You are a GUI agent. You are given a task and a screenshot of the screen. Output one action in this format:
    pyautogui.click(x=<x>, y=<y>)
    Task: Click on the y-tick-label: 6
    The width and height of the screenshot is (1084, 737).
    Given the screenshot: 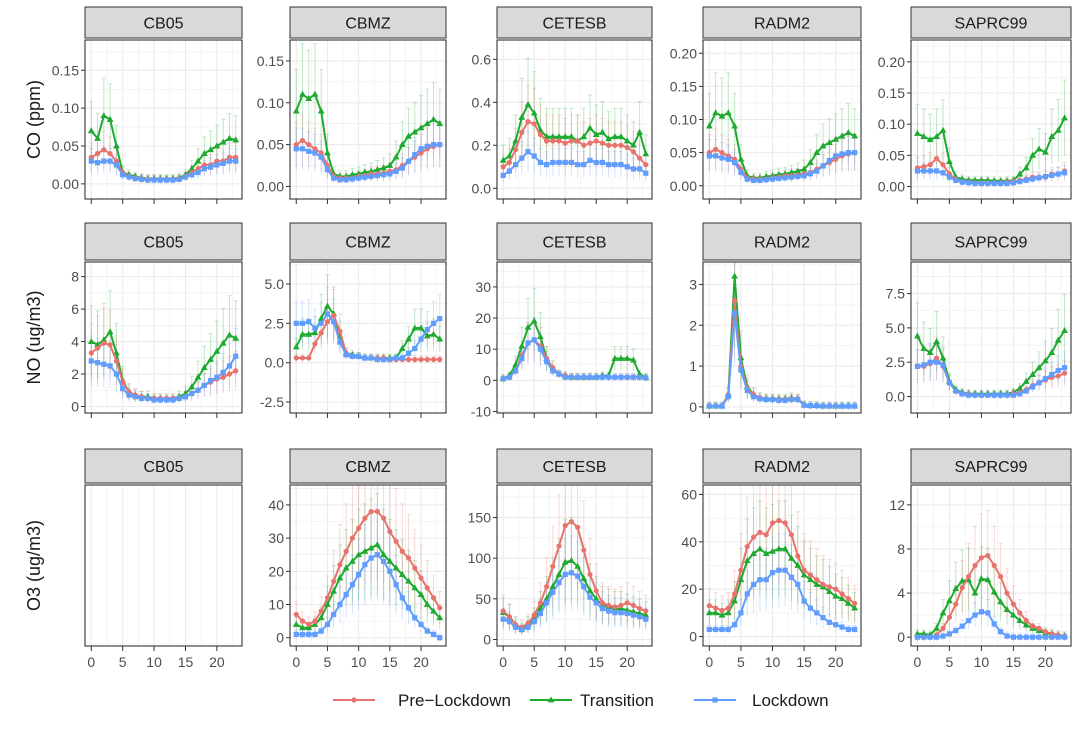 What is the action you would take?
    pyautogui.click(x=75, y=309)
    